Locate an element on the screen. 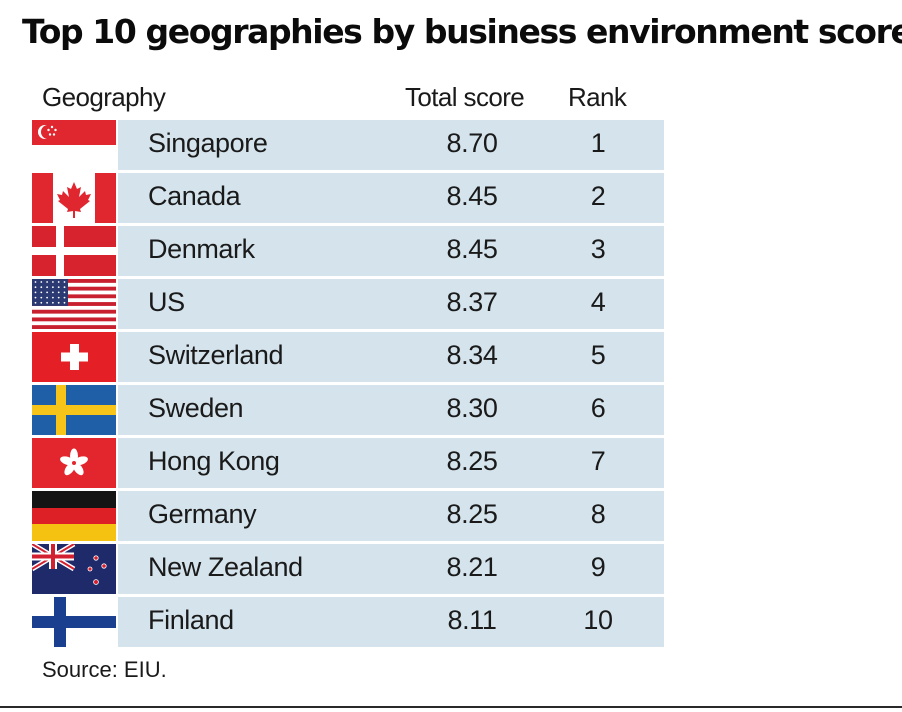 The image size is (902, 712). subtitle-cropped is located at coordinates (282, 69).